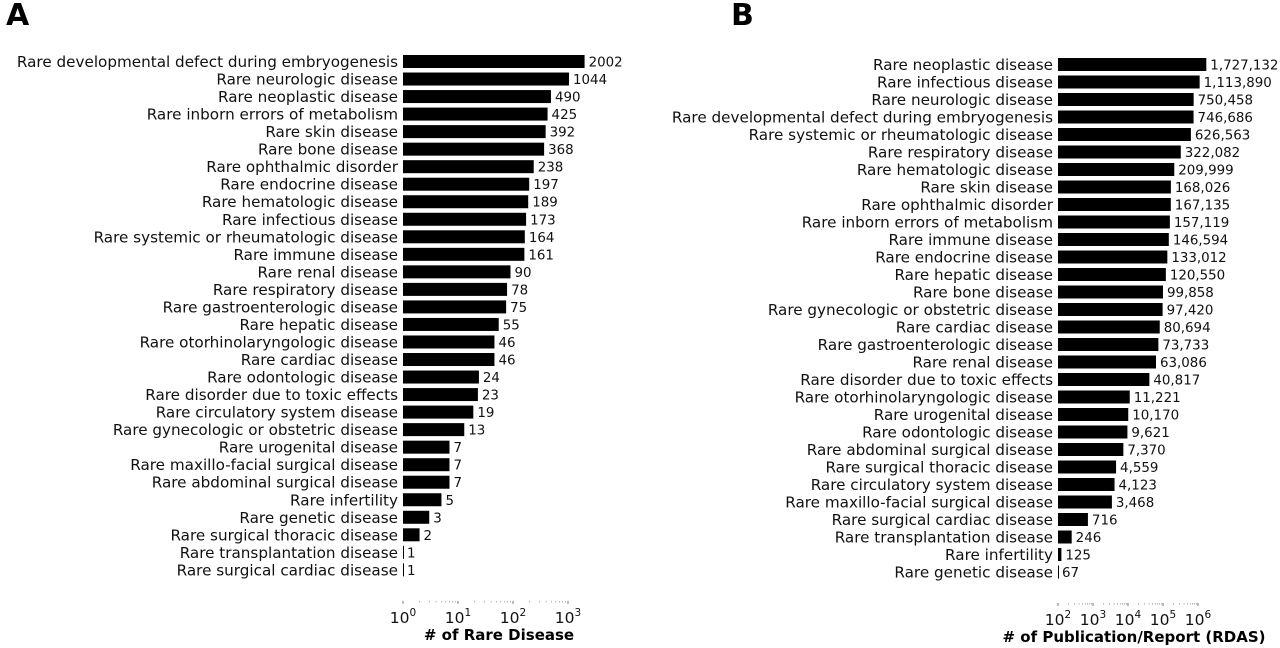 The image size is (1280, 648). I want to click on value-label-rare-neoplastic-disease: 1,727,132, so click(1244, 66).